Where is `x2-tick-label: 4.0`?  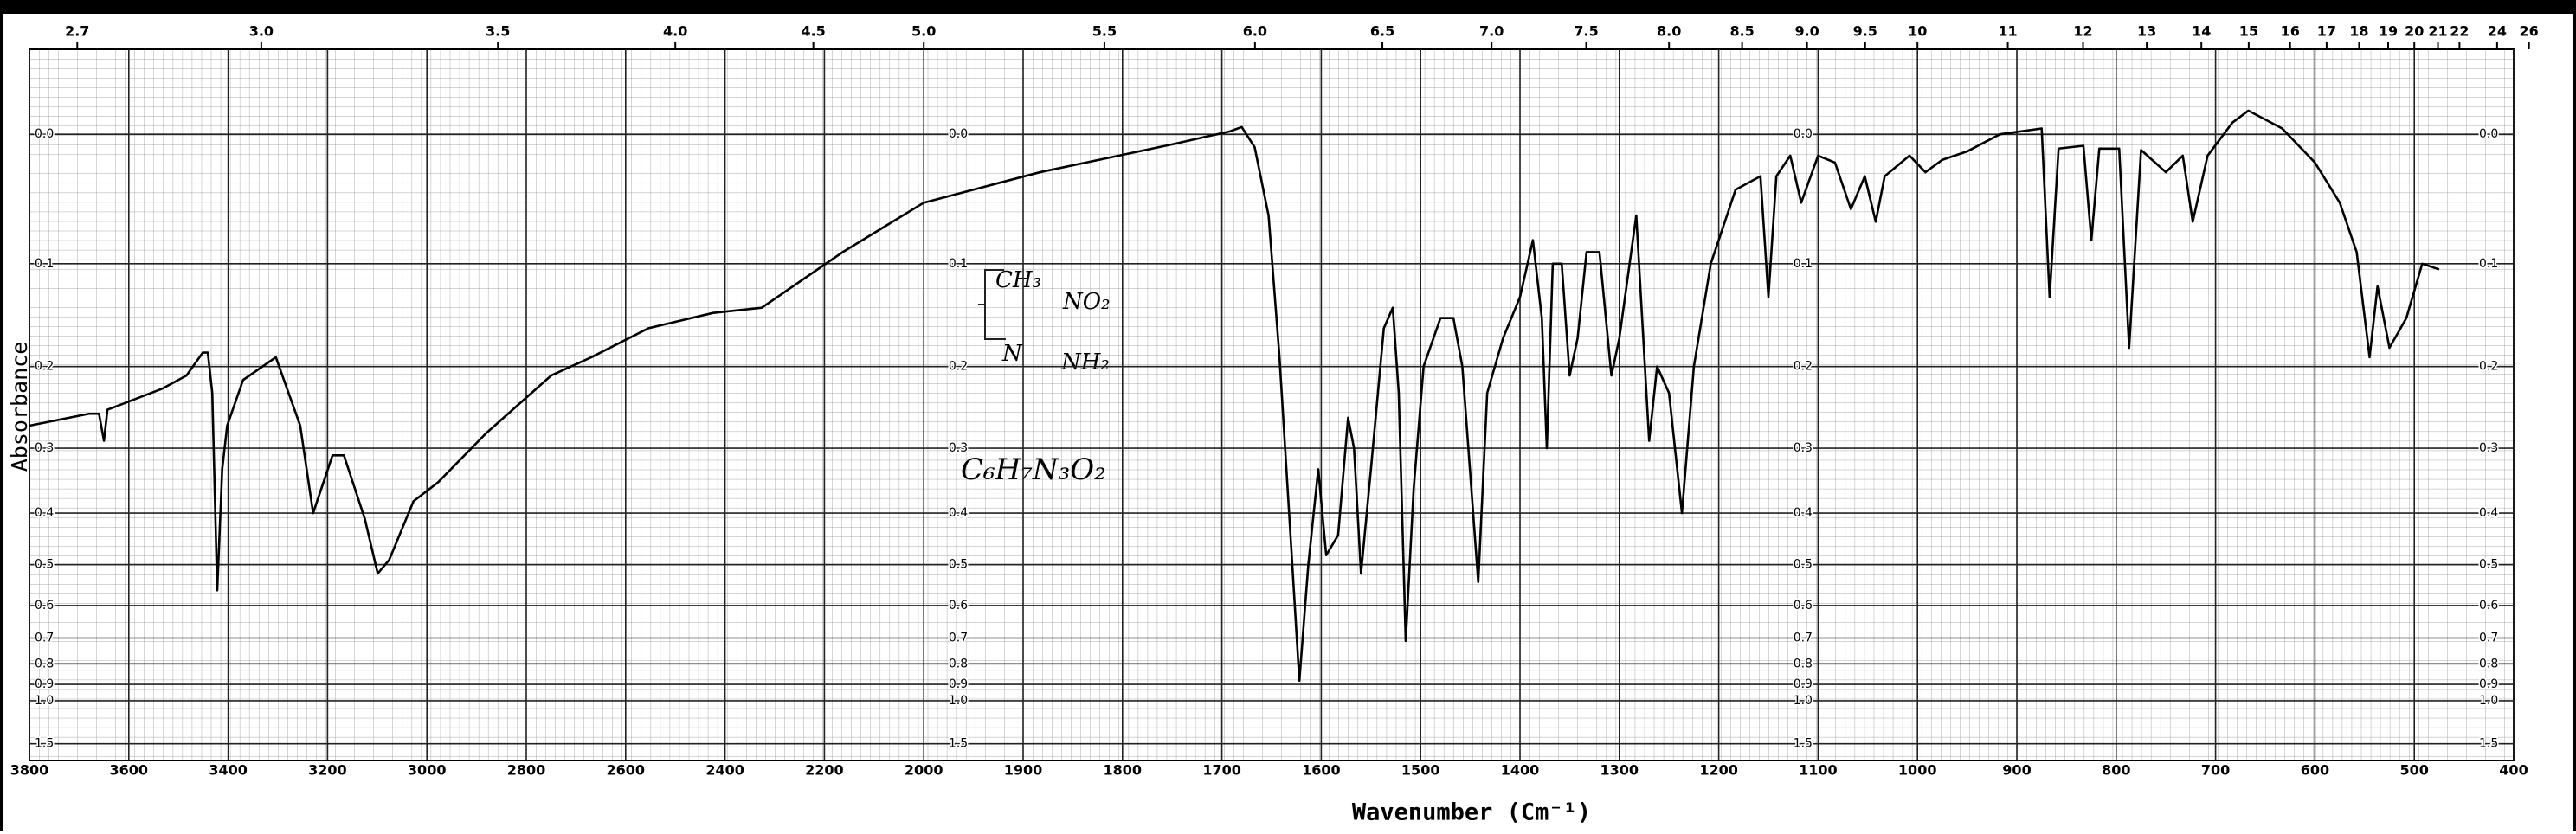
x2-tick-label: 4.0 is located at coordinates (675, 31).